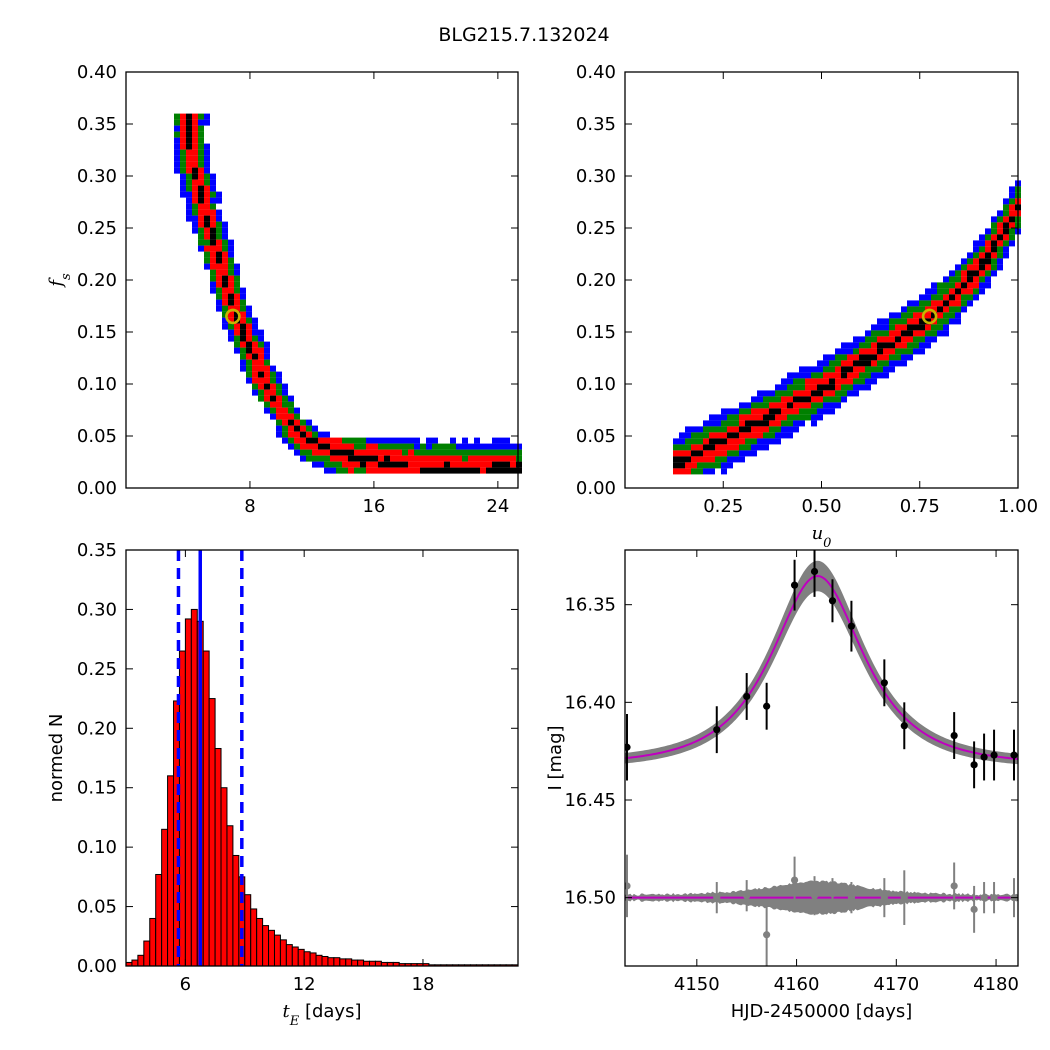 This screenshot has height=1050, width=1050. What do you see at coordinates (97, 788) in the screenshot?
I see `y-tick-label: 0.15` at bounding box center [97, 788].